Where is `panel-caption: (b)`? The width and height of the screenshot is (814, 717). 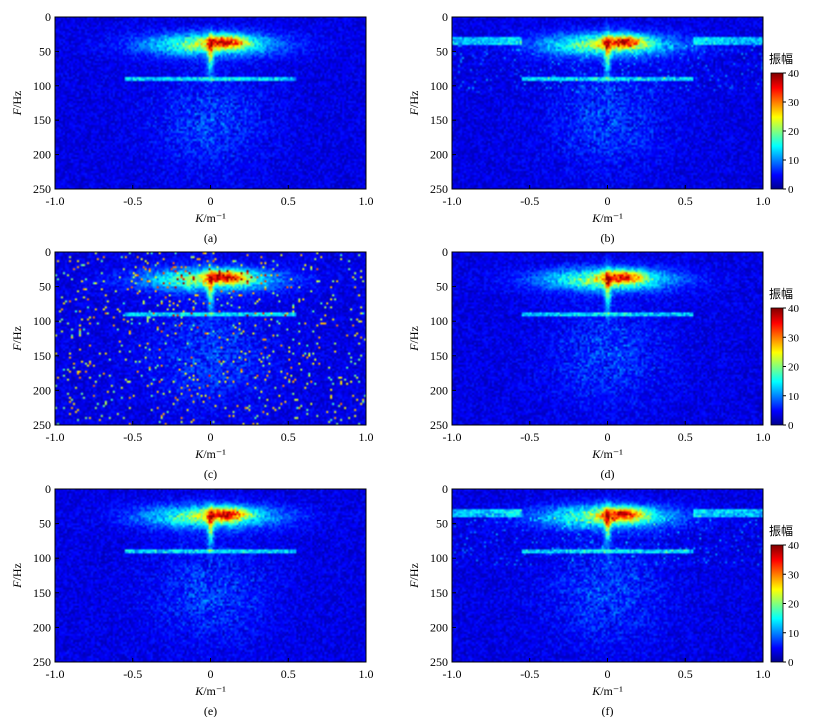
panel-caption: (b) is located at coordinates (608, 238).